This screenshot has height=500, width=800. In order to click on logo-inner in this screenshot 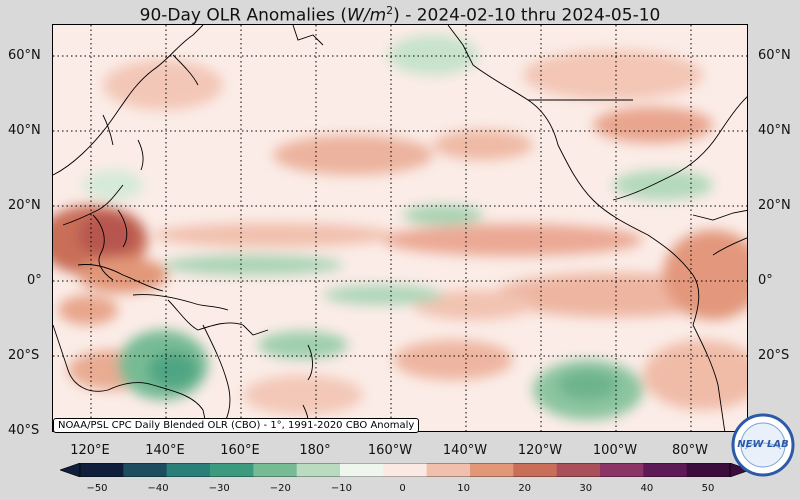, I will do `click(763, 445)`.